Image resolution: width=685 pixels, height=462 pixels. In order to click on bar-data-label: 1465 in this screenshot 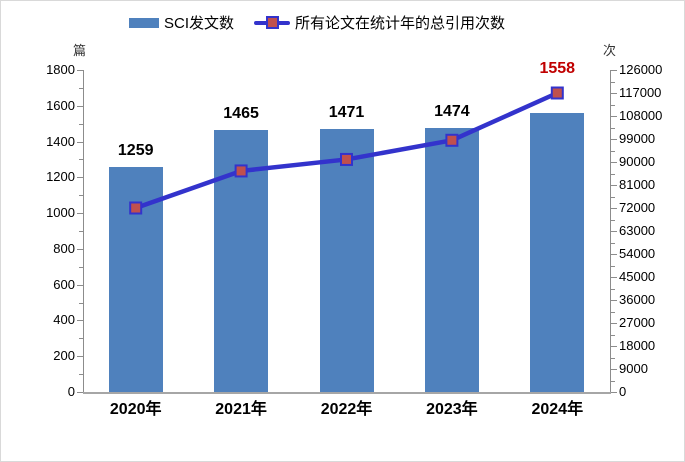, I will do `click(241, 113)`.